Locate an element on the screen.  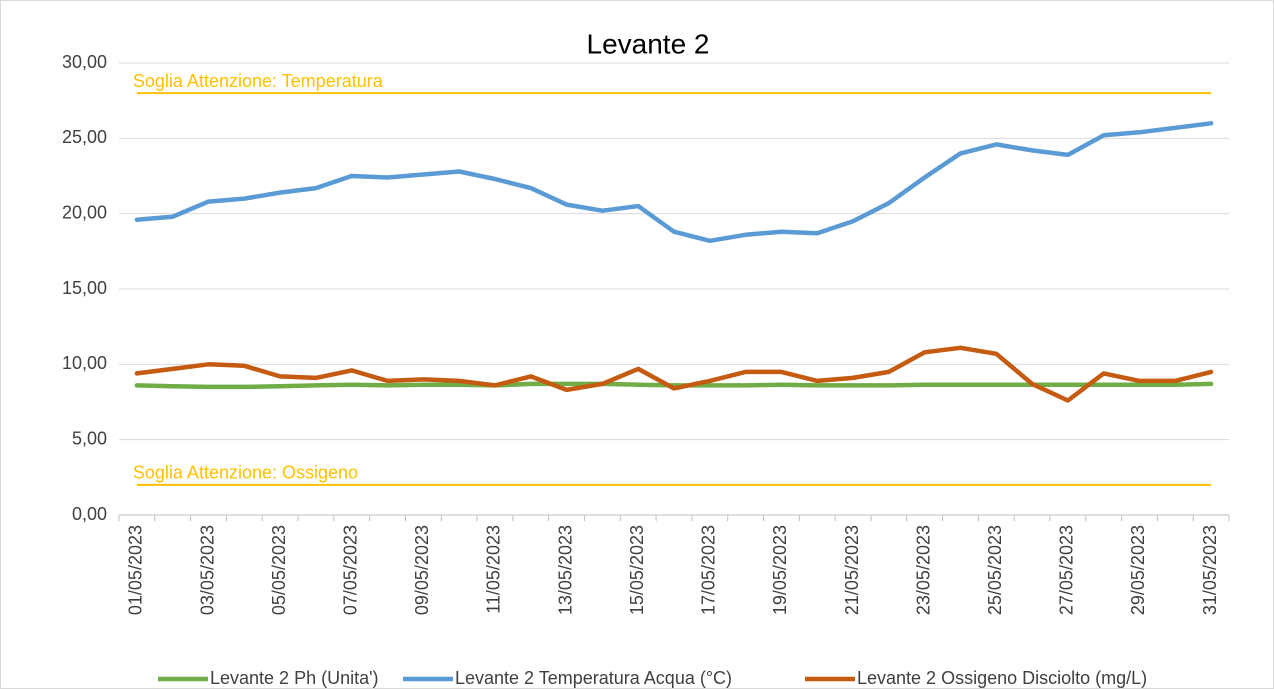
y-tick-label: 5,00 is located at coordinates (89, 438).